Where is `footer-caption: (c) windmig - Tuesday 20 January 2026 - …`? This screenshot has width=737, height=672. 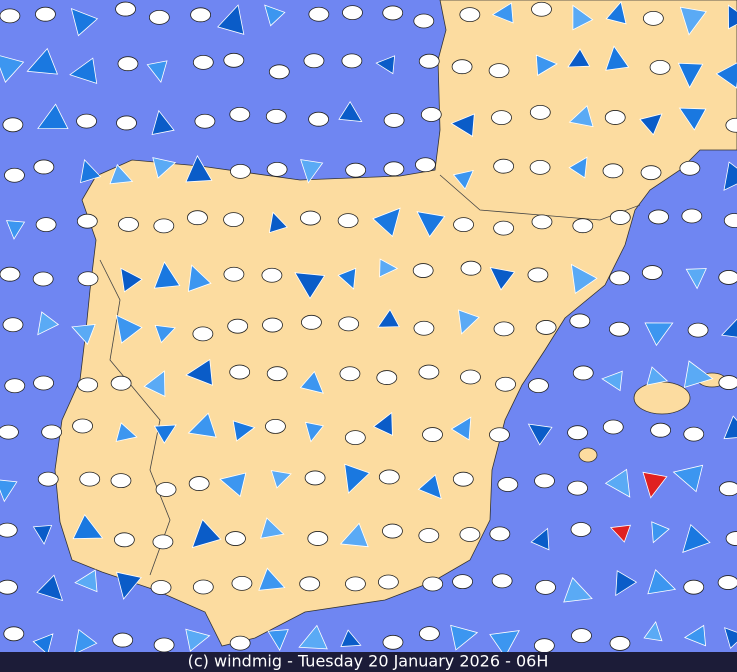
footer-caption: (c) windmig - Tuesday 20 January 2026 - … is located at coordinates (368, 661).